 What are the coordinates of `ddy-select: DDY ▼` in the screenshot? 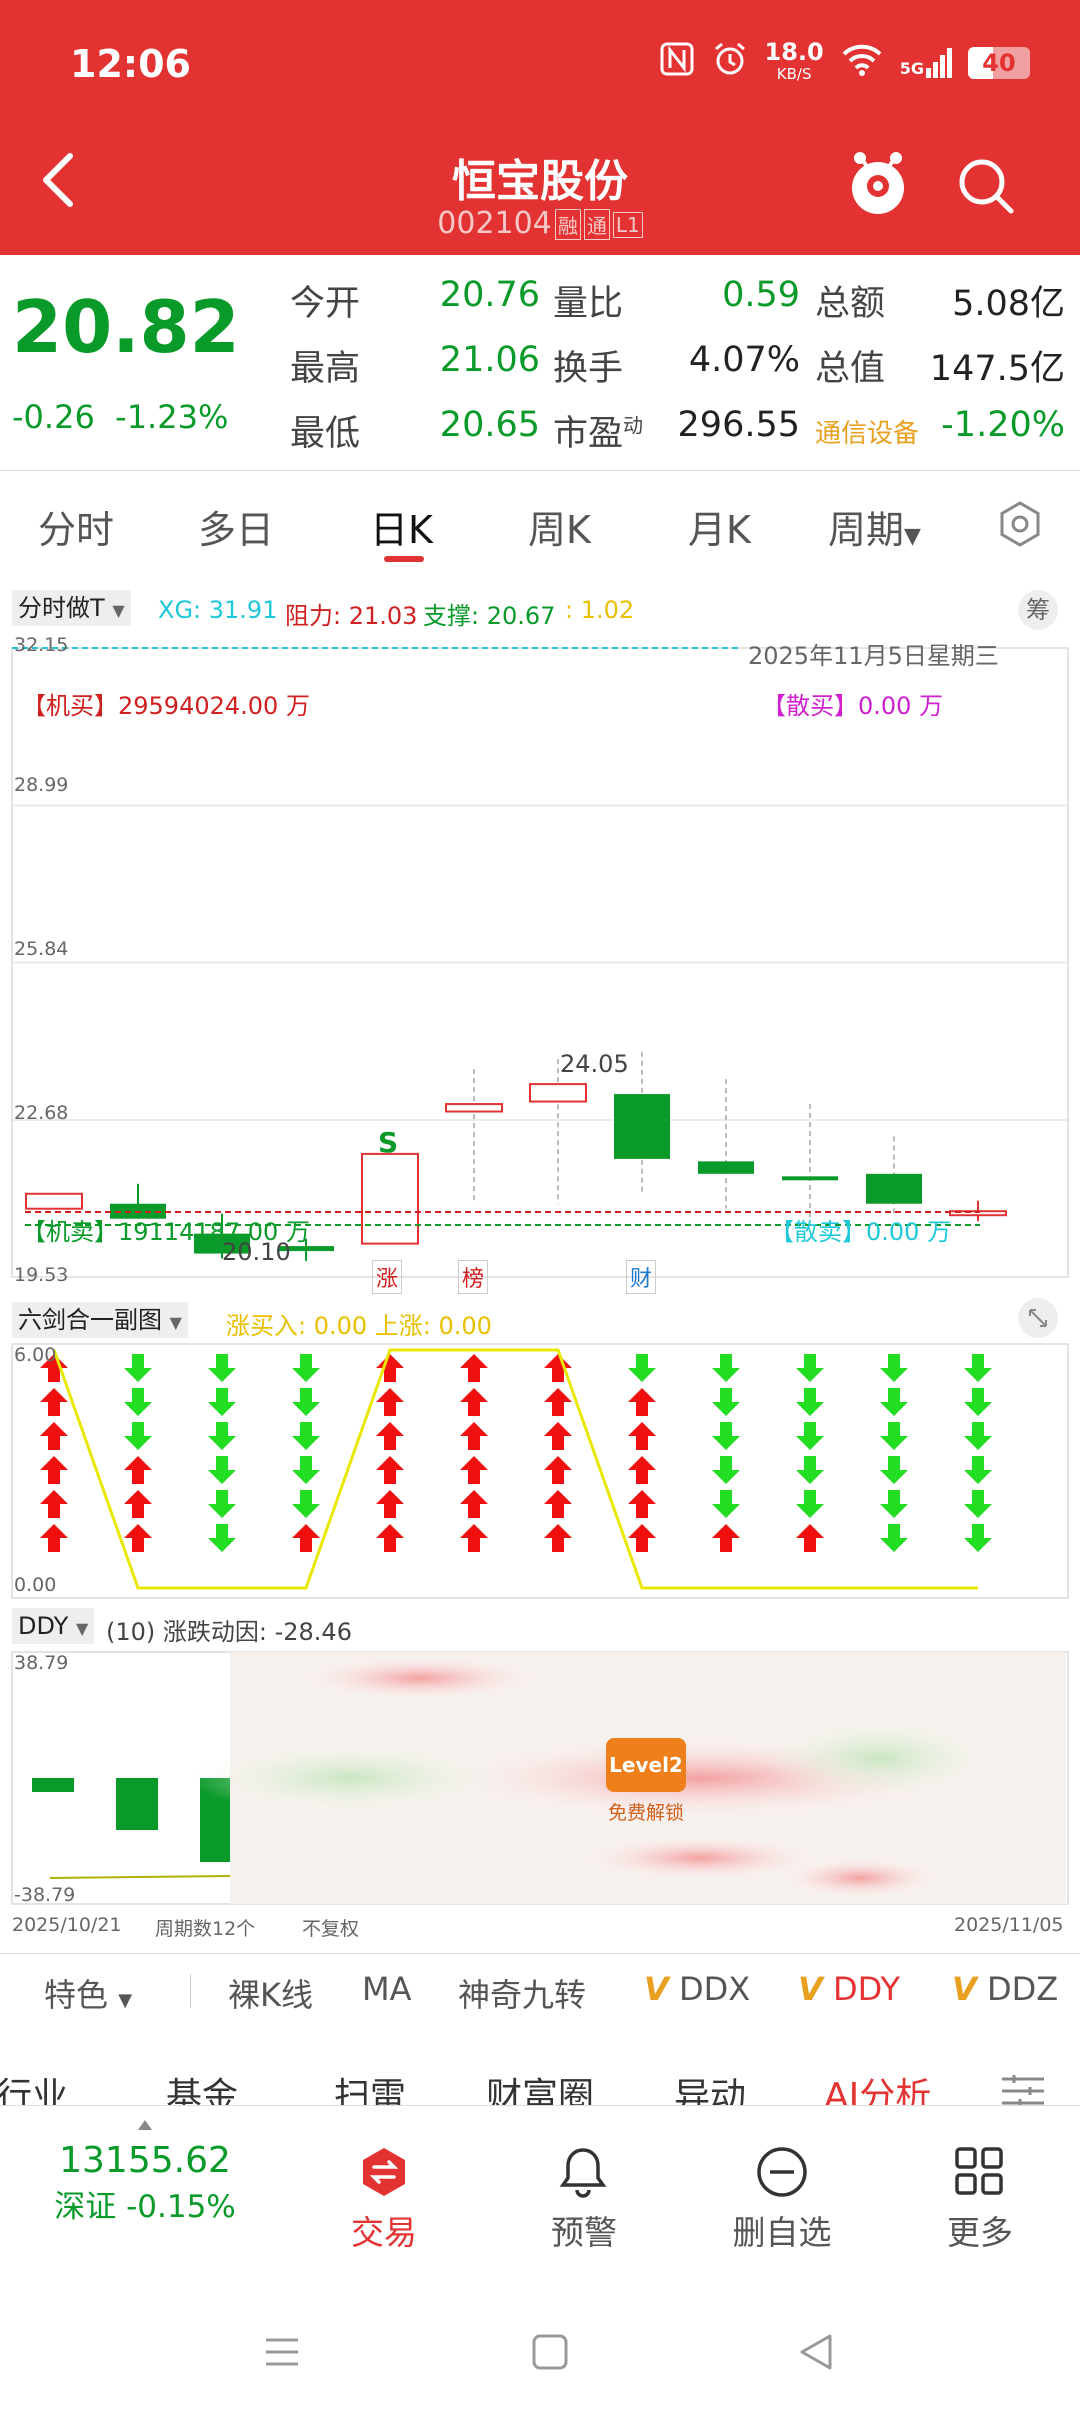 It's located at (53, 1626).